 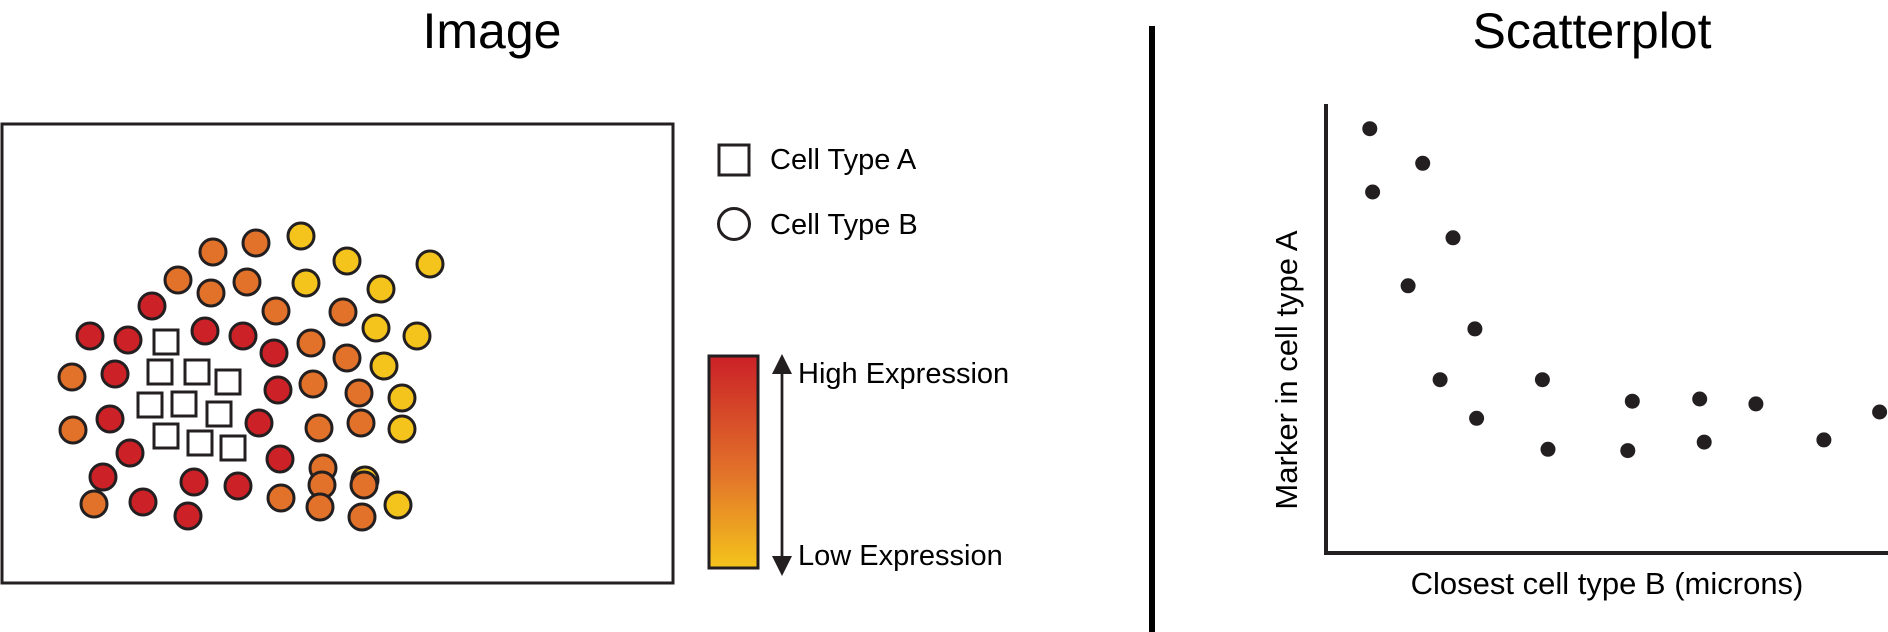 I want to click on cell-type-legend: Cell Type A Cell Type B, so click(x=817, y=192).